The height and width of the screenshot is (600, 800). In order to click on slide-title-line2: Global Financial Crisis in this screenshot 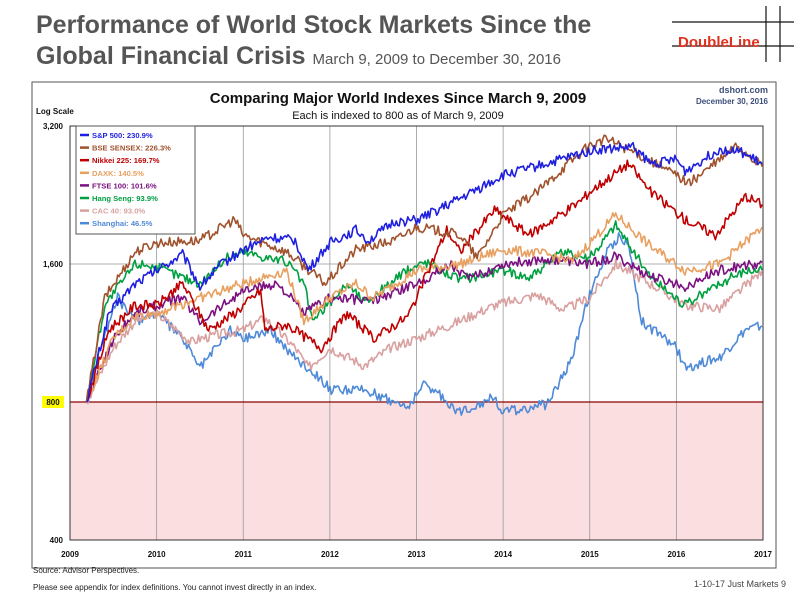, I will do `click(171, 56)`.